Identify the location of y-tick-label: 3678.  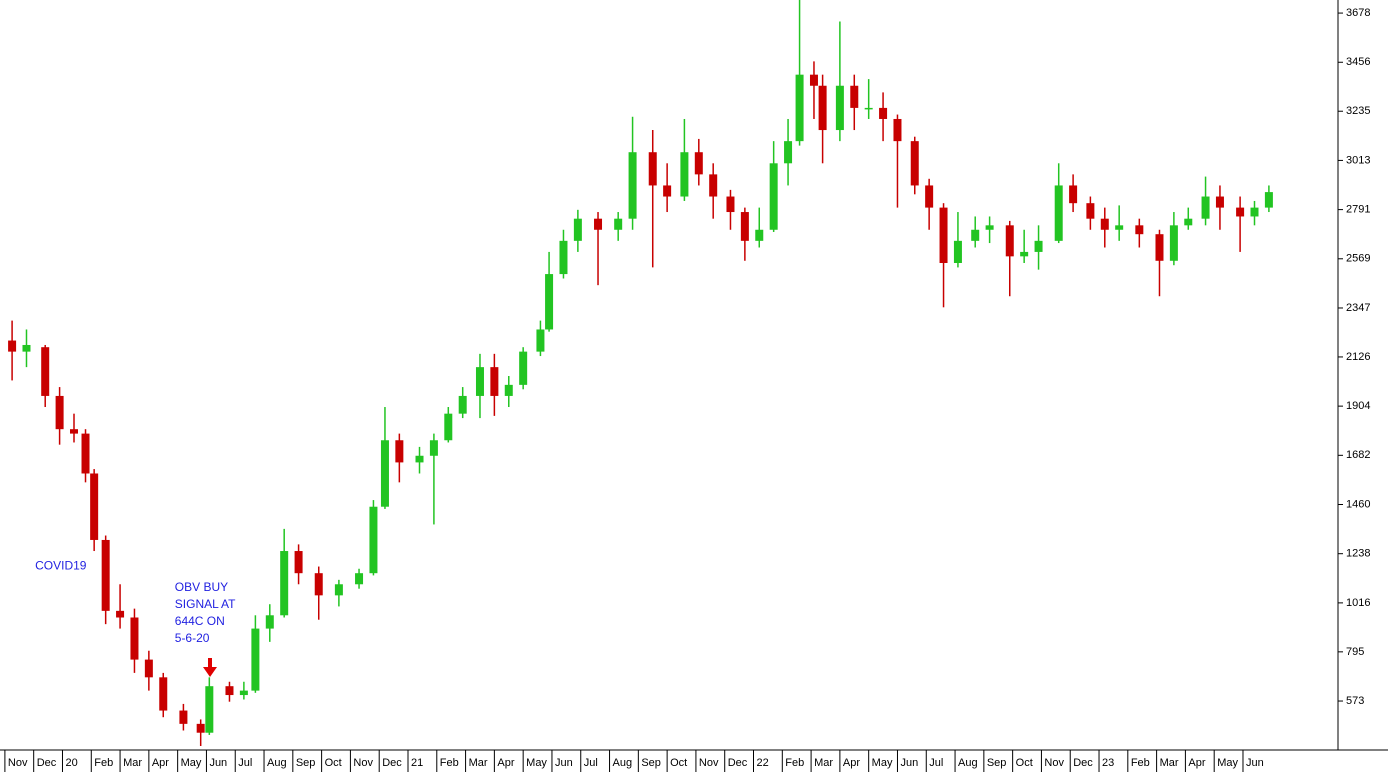
(1358, 13).